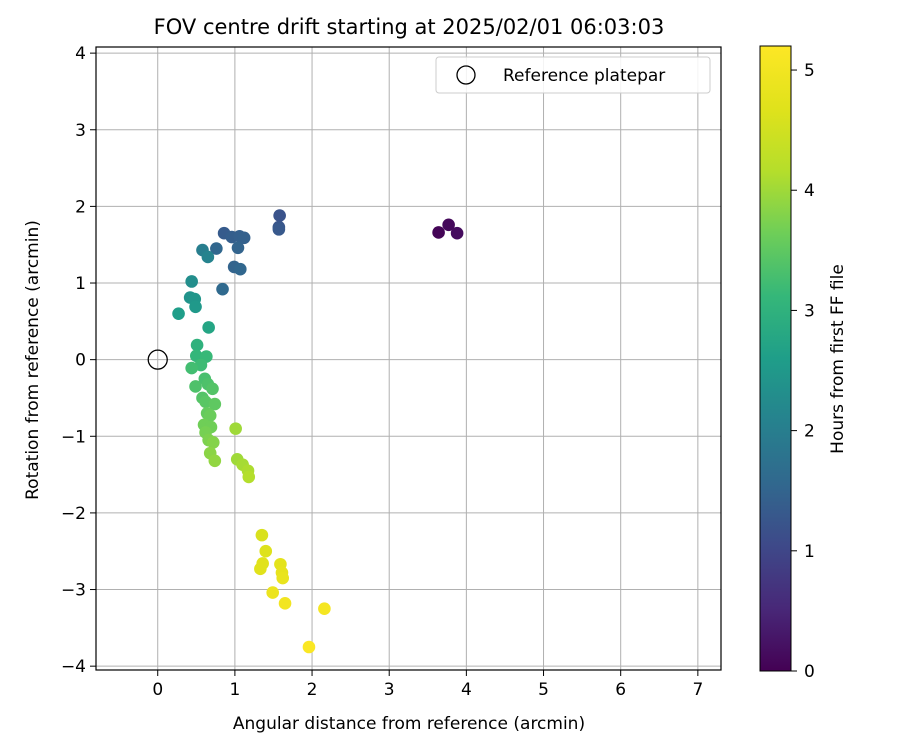 This screenshot has height=750, width=900. Describe the element at coordinates (620, 690) in the screenshot. I see `x-tick-label: 6` at that location.